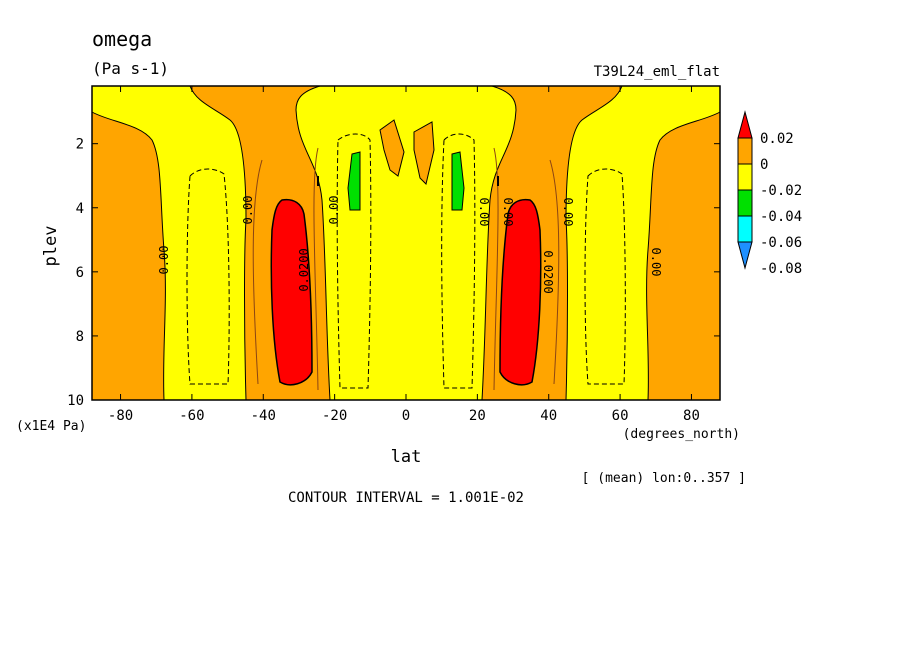 The image size is (904, 654). I want to click on y-tick-label: 4, so click(80, 209).